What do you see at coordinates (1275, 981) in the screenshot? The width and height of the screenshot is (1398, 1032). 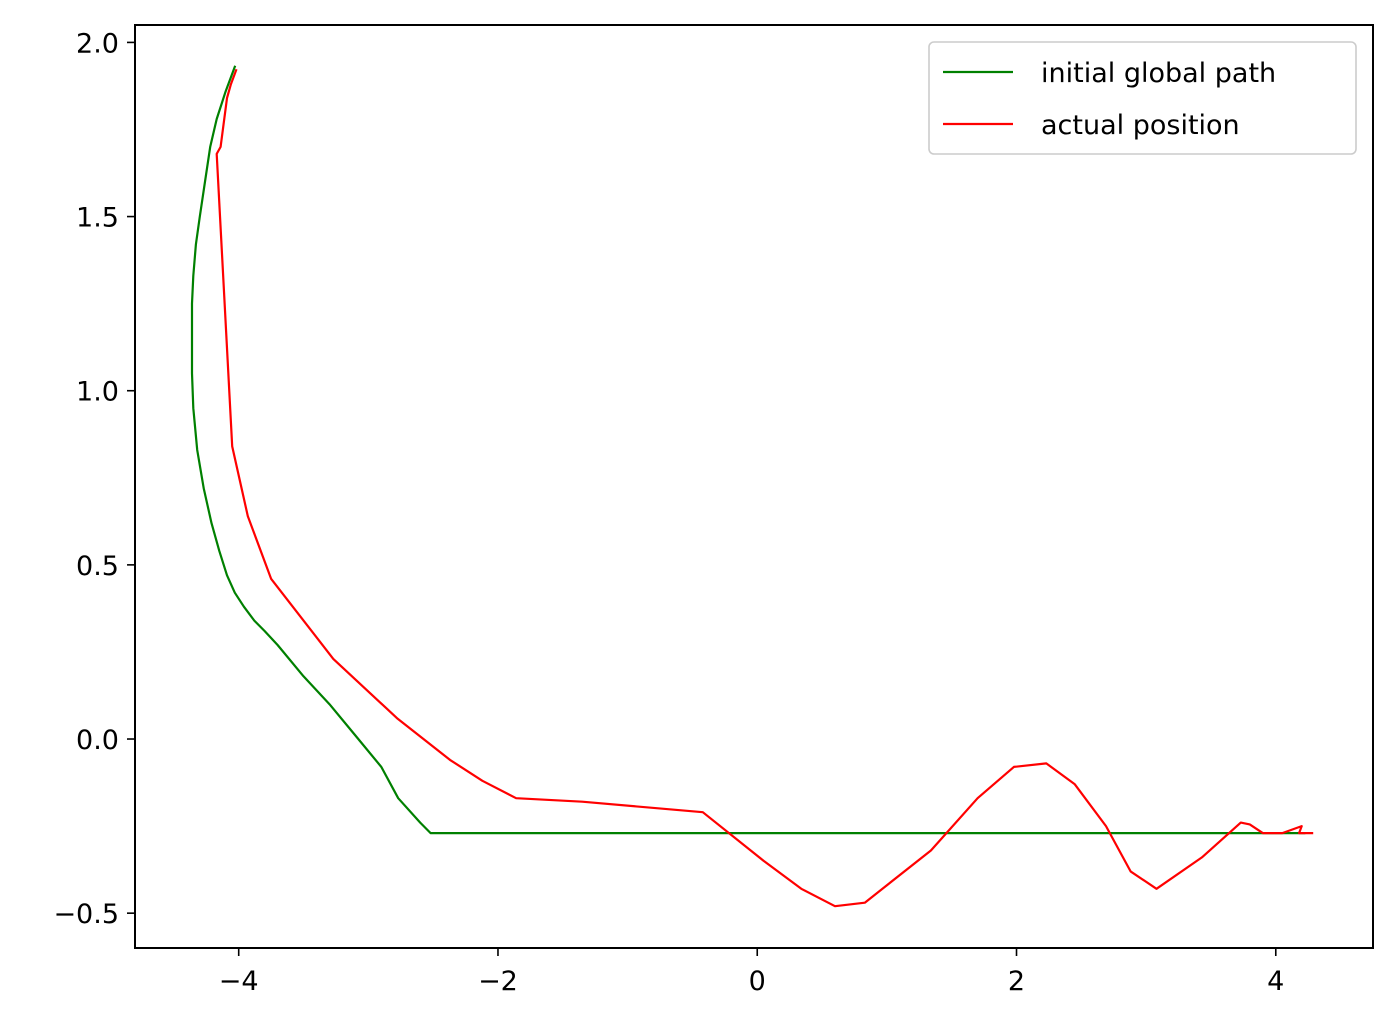 I see `x-tick-label: 4` at bounding box center [1275, 981].